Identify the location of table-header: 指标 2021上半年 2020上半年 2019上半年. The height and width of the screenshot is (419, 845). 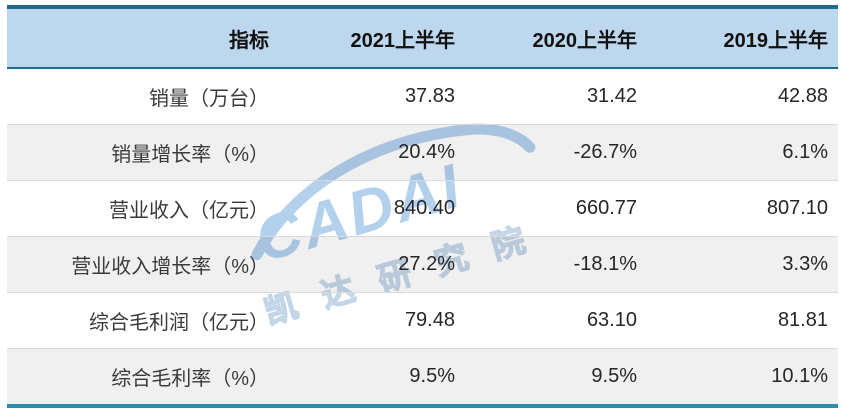
(422, 39).